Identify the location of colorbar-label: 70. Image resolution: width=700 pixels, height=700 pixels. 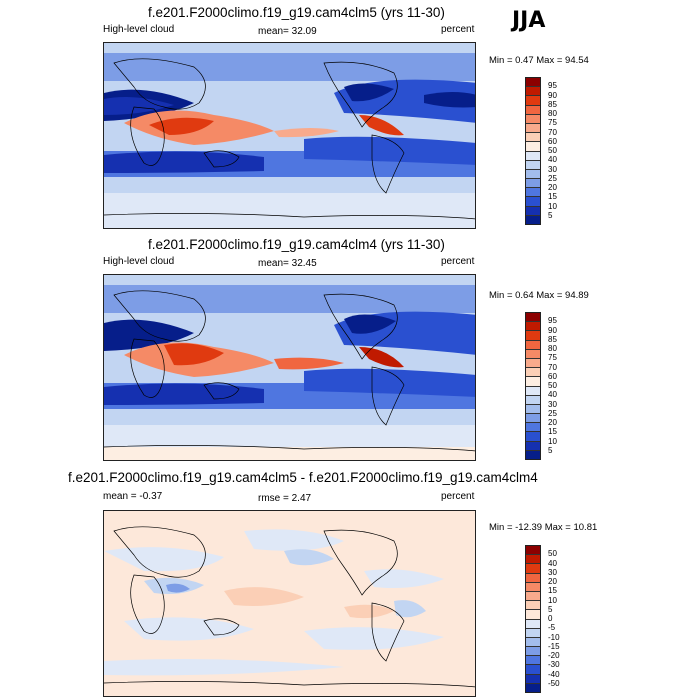
(552, 132).